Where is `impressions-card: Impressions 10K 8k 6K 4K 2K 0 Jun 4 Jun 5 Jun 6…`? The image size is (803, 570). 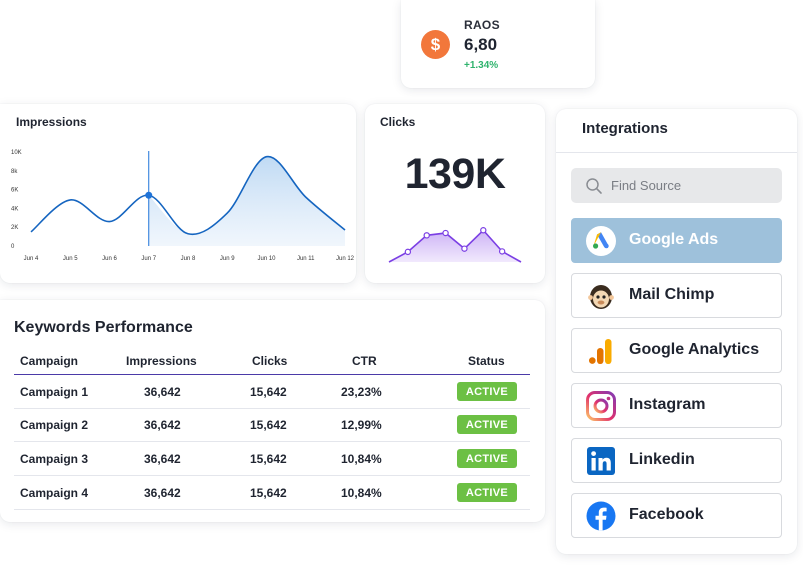
impressions-card: Impressions 10K 8k 6K 4K 2K 0 Jun 4 Jun 5 Jun 6… is located at coordinates (178, 193).